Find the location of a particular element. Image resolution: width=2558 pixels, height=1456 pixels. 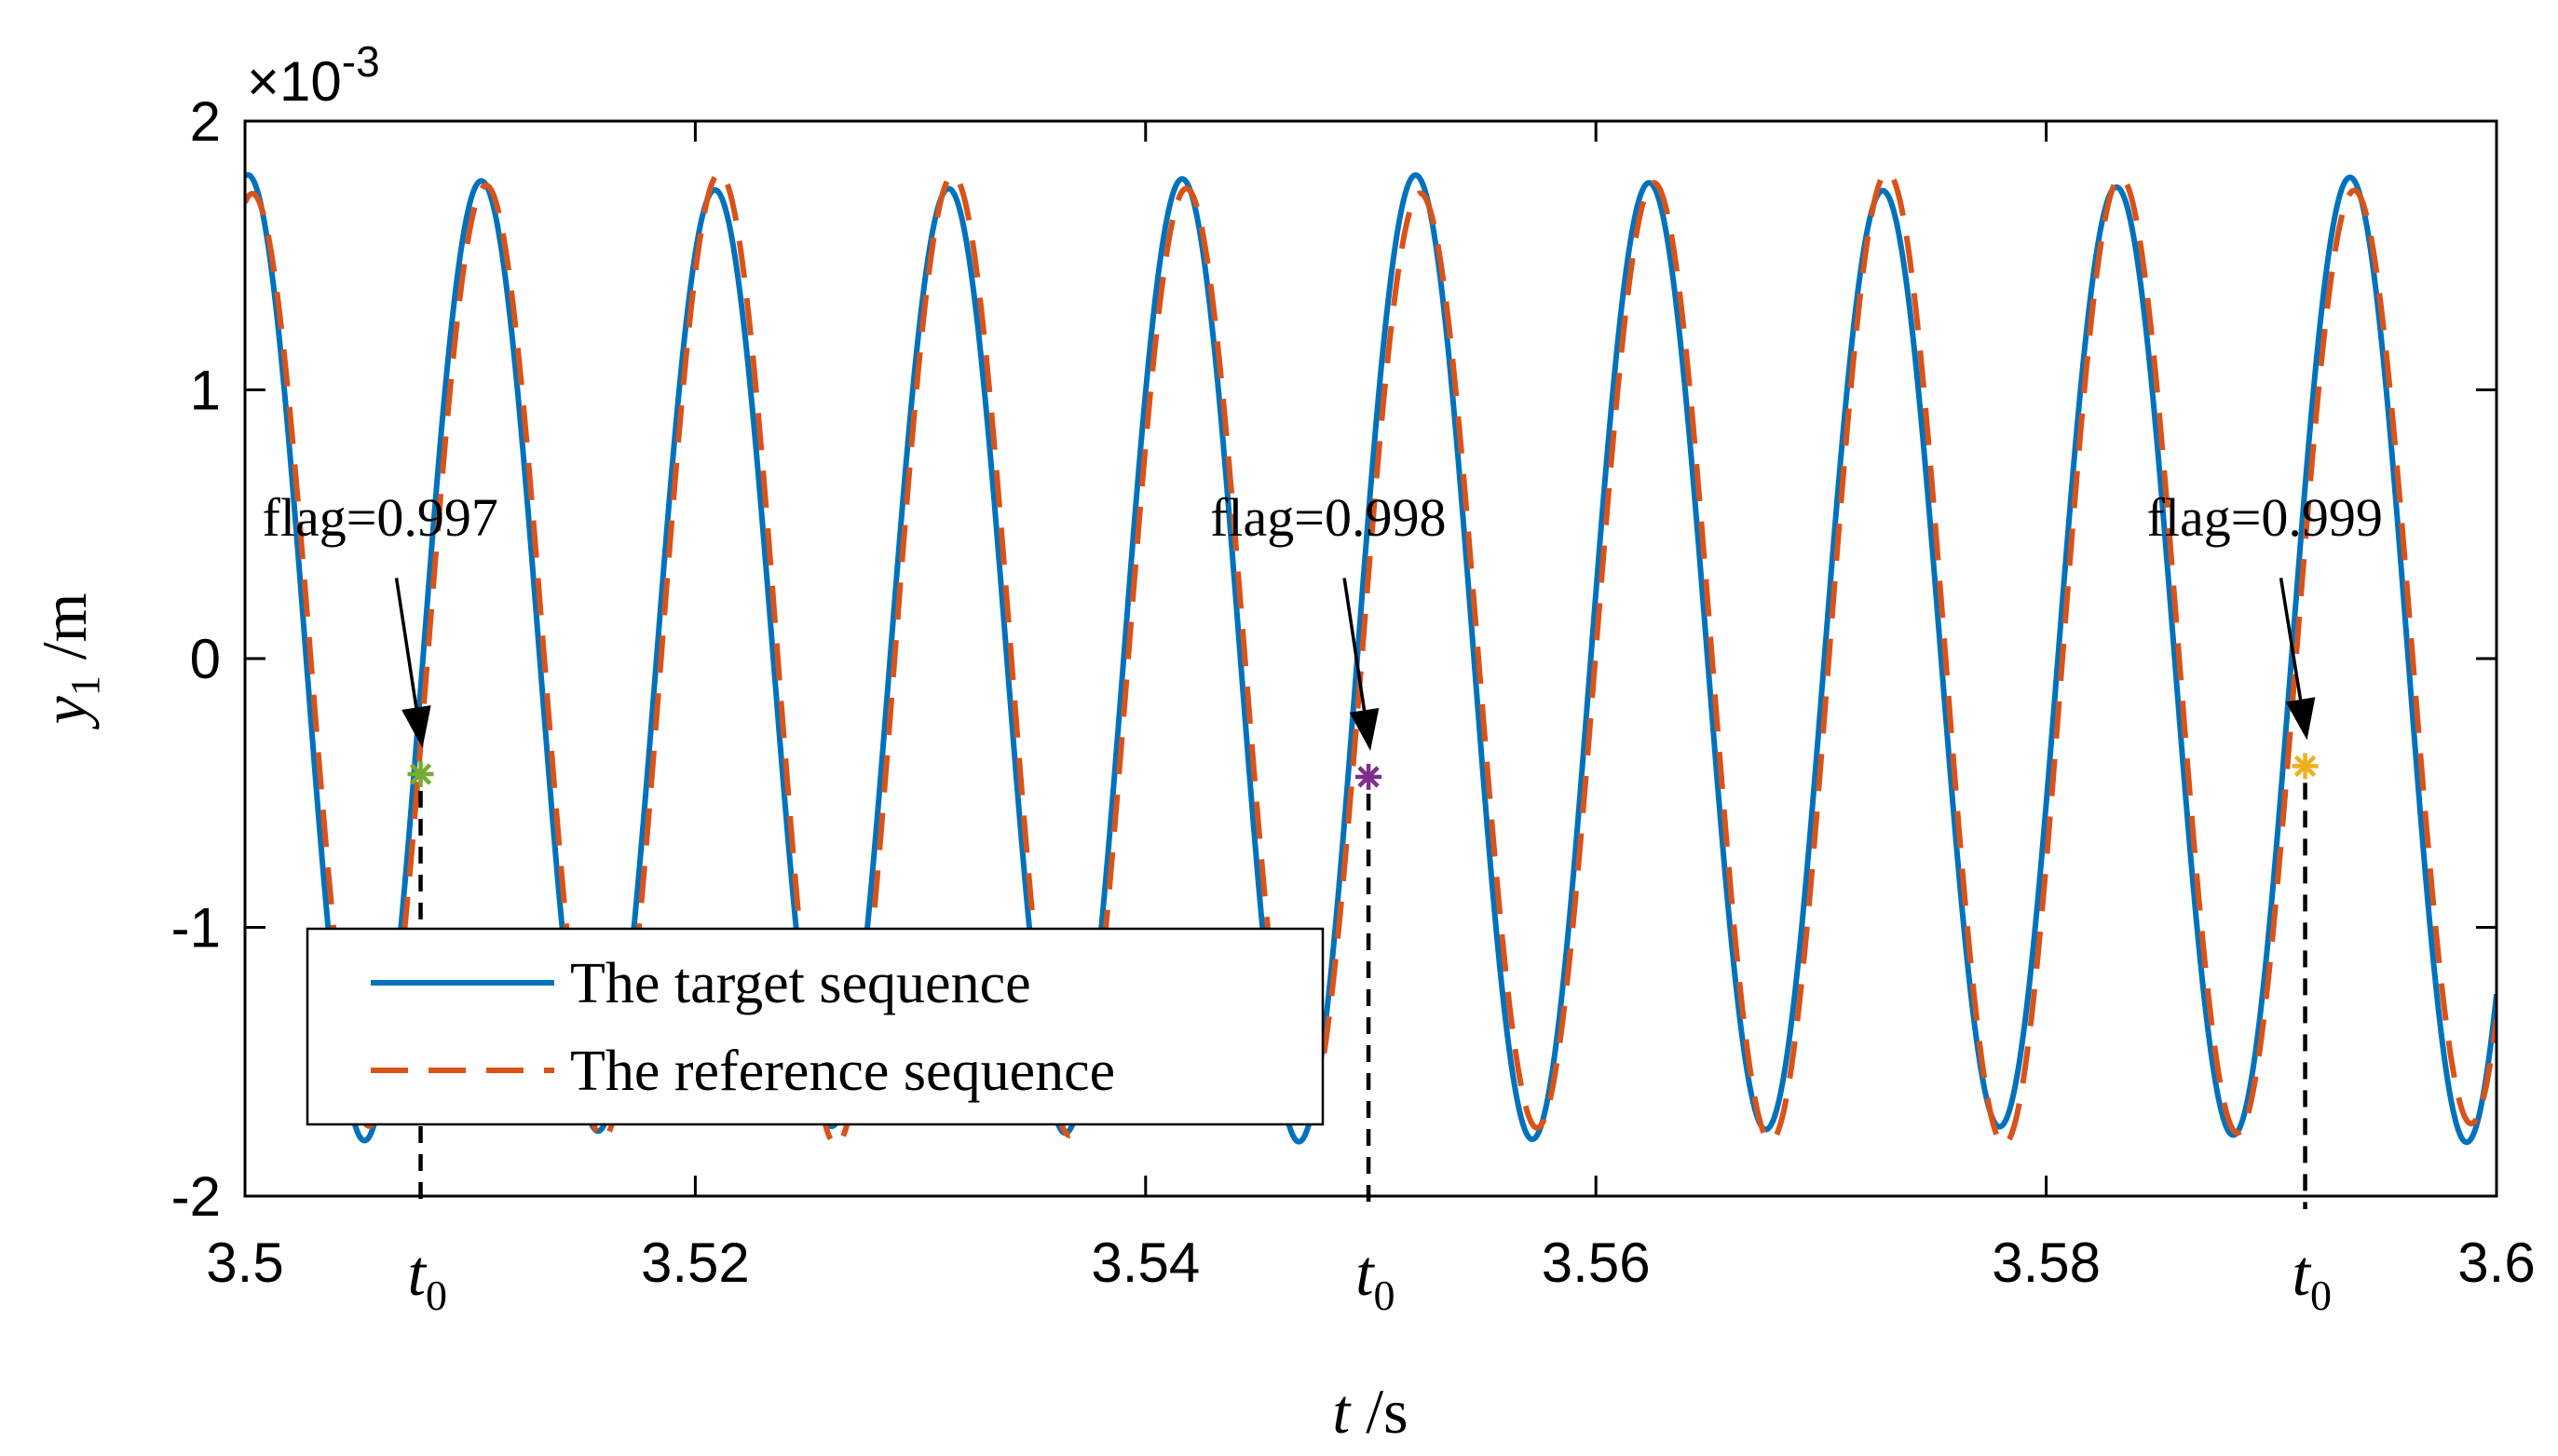

x-tick-label: 3.52 is located at coordinates (695, 1262).